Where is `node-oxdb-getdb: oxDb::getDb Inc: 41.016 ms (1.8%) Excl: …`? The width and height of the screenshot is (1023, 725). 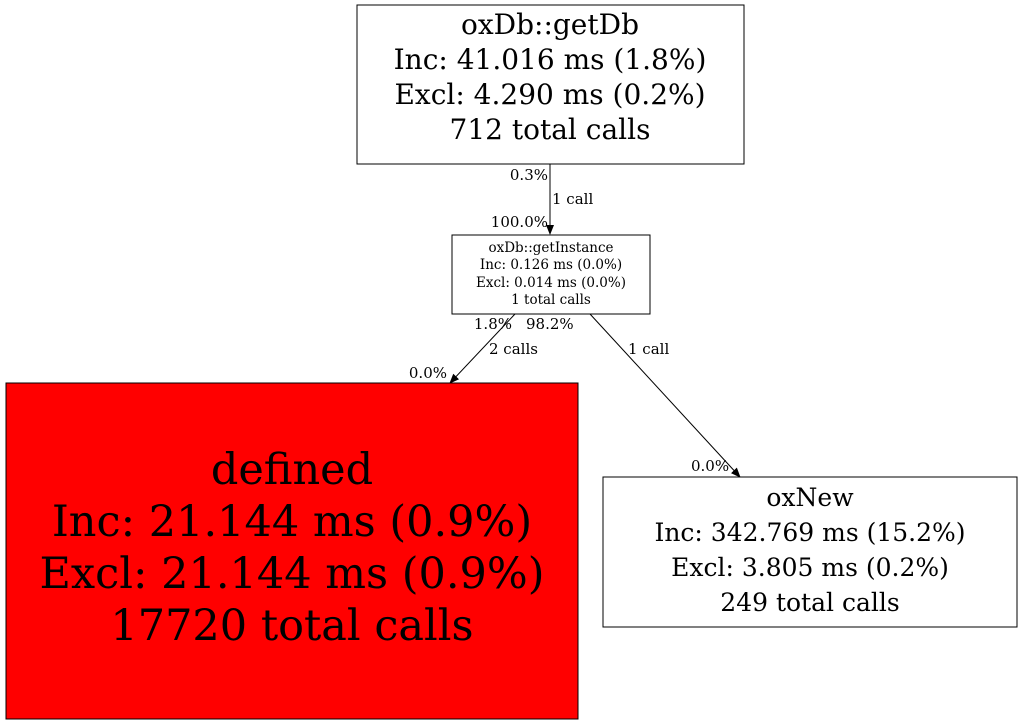
node-oxdb-getdb: oxDb::getDb Inc: 41.016 ms (1.8%) Excl: … is located at coordinates (550, 84).